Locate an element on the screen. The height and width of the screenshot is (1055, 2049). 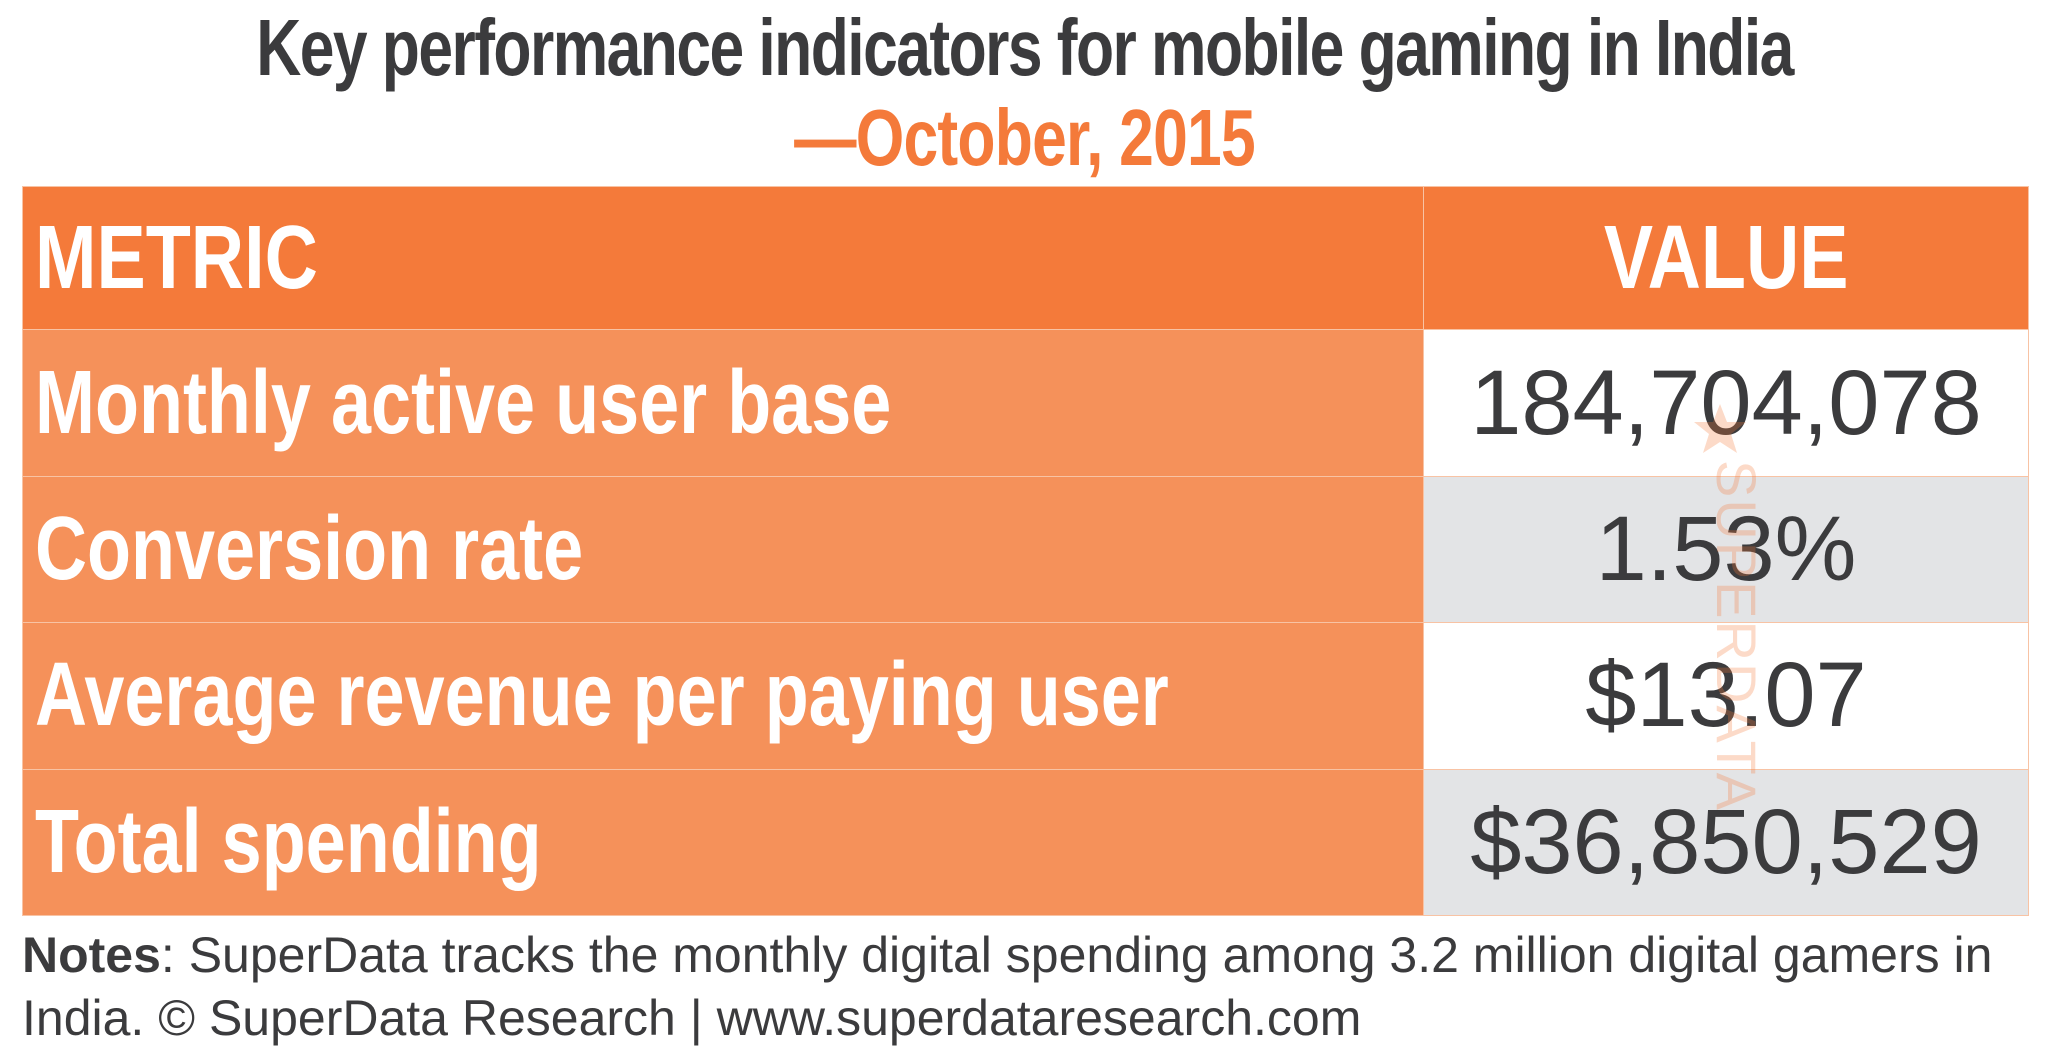
metric-cell: Monthly active user base is located at coordinates (723, 403).